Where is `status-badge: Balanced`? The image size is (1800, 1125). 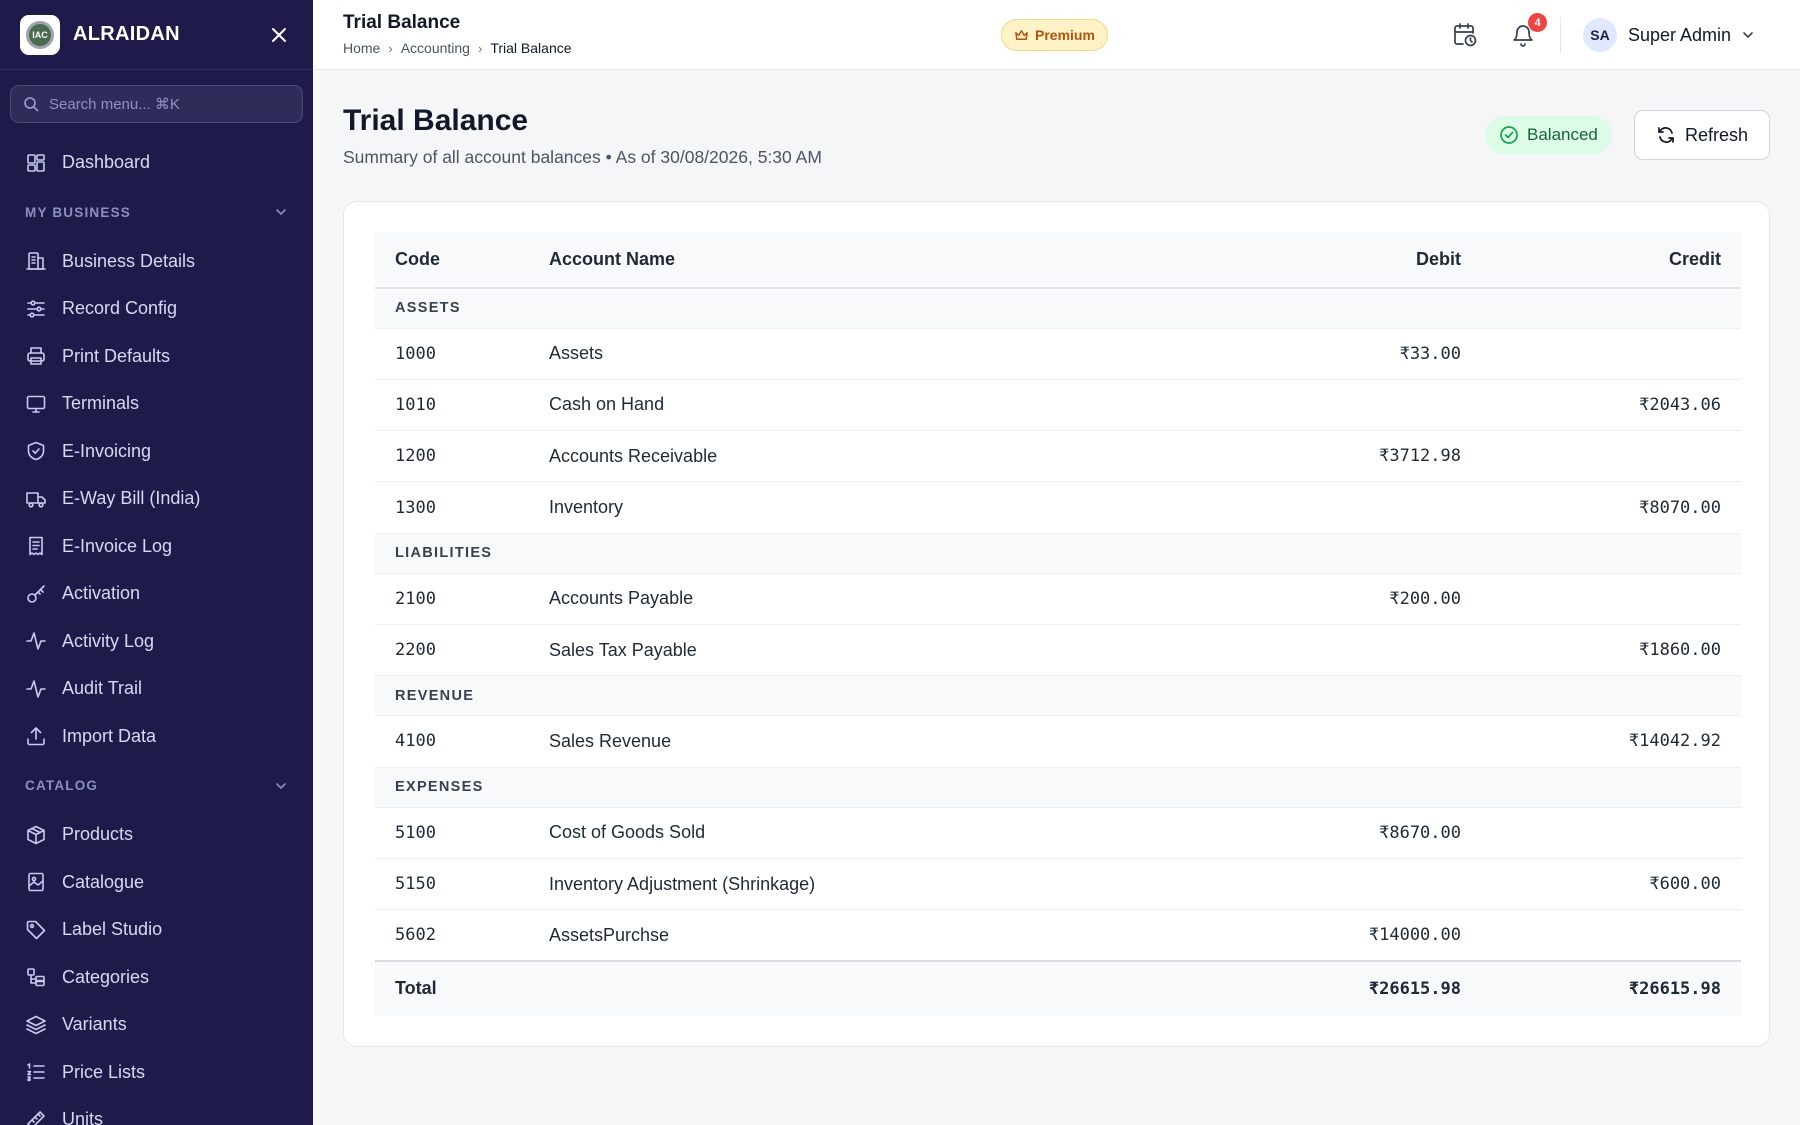
status-badge: Balanced is located at coordinates (1548, 135).